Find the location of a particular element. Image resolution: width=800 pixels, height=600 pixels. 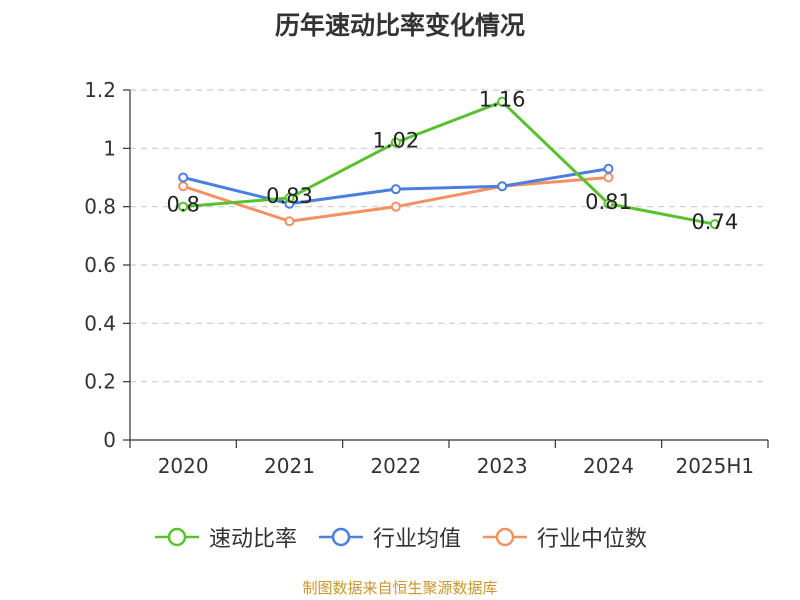

legend: 速动比率 行业均值 行业中位数 is located at coordinates (400, 537).